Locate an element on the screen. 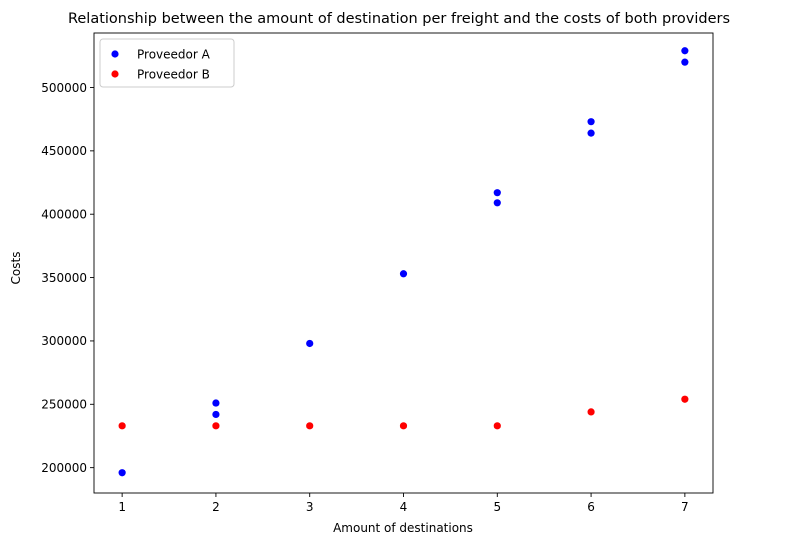 The height and width of the screenshot is (545, 795). x-tick-label: 4 is located at coordinates (404, 507).